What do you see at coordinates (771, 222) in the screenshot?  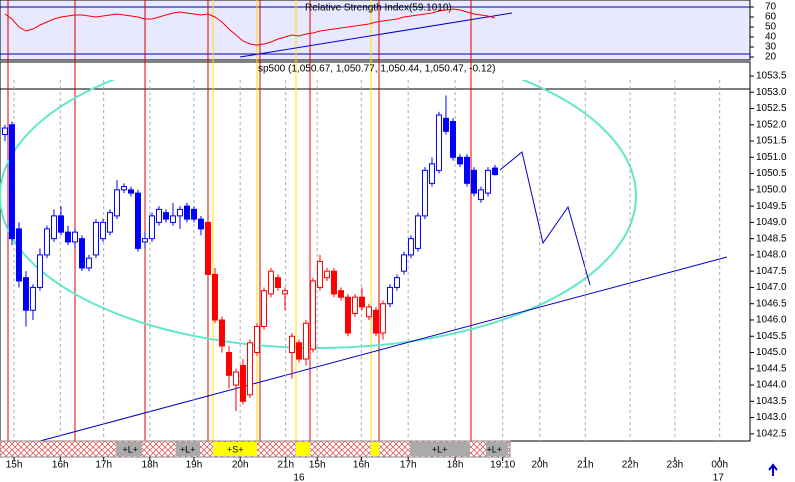 I see `y-tick-label: 1049.0` at bounding box center [771, 222].